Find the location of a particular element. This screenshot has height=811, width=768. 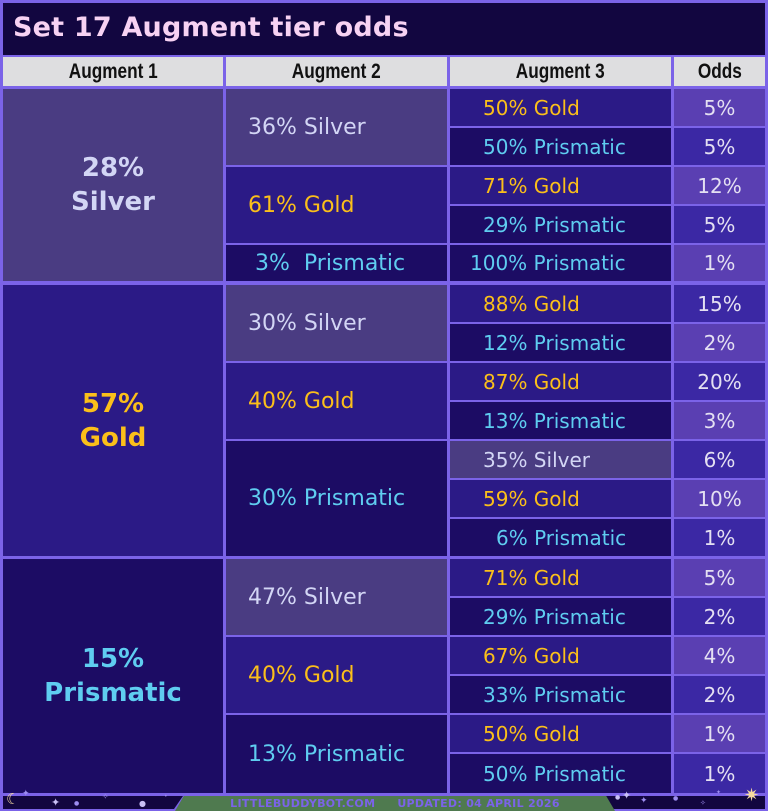

odds-cell: 20% is located at coordinates (719, 381).